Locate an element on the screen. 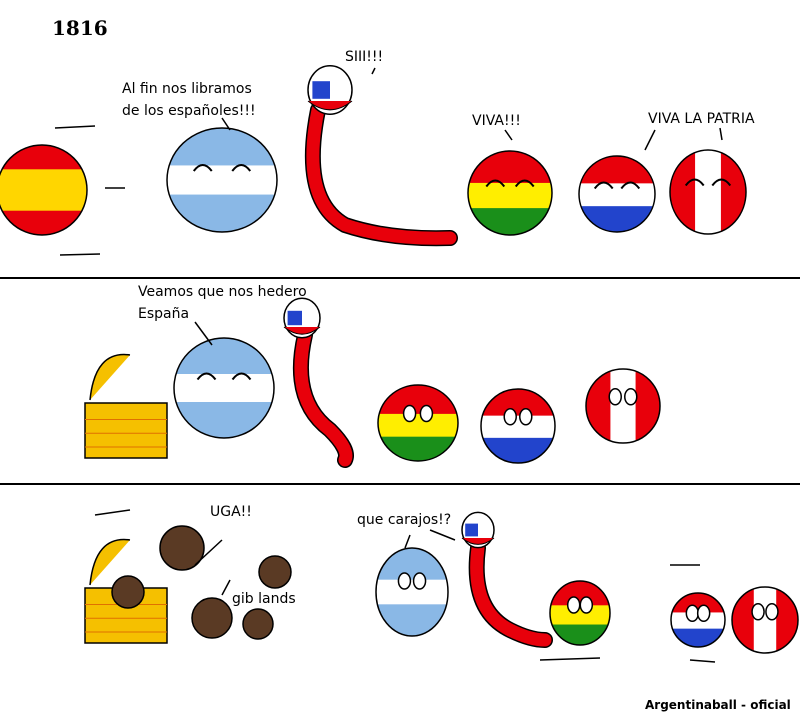 This screenshot has width=800, height=724. speech-line: VIVA LA PATRIA is located at coordinates (701, 119).